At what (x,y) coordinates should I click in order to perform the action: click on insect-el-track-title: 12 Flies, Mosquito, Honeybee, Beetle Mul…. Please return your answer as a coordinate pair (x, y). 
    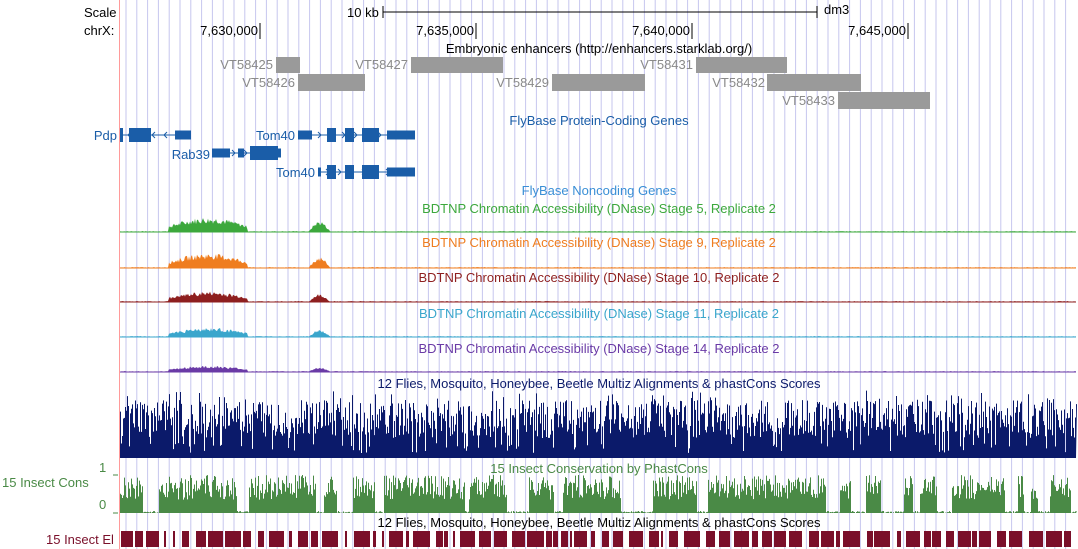
    Looking at the image, I should click on (599, 522).